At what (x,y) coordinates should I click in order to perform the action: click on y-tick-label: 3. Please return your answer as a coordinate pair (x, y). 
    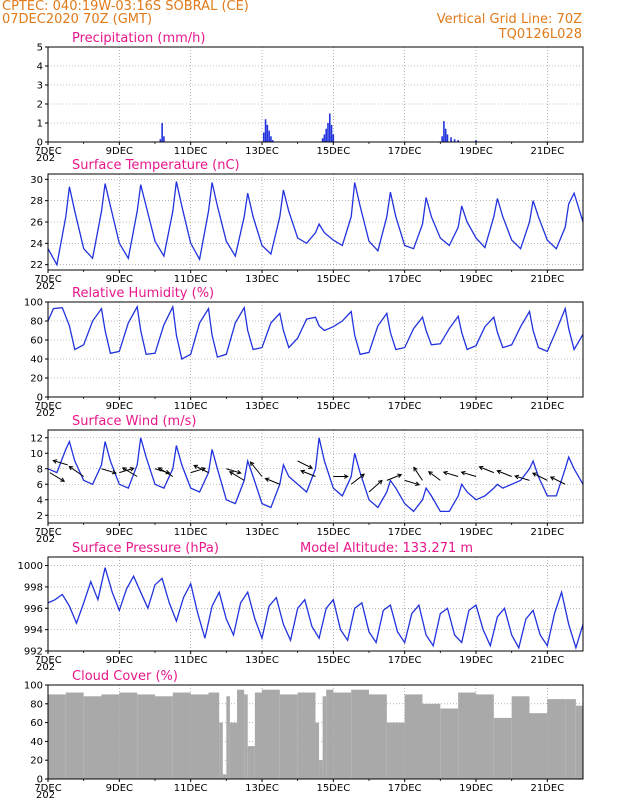
    Looking at the image, I should click on (40, 86).